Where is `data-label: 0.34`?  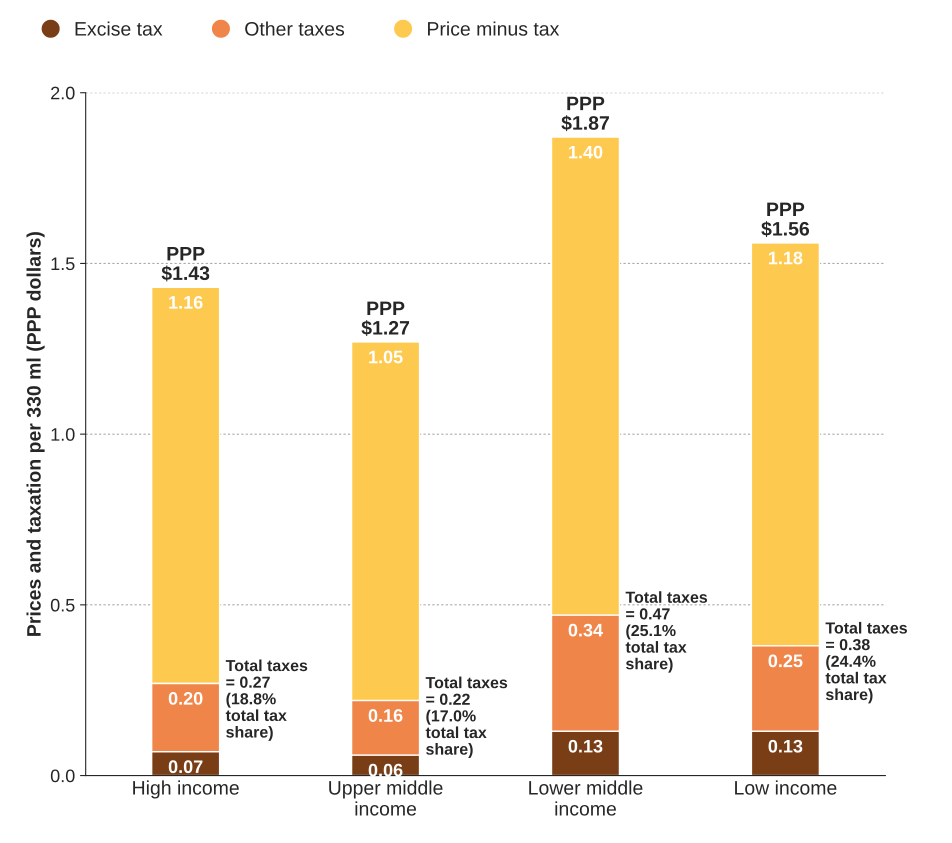
data-label: 0.34 is located at coordinates (585, 630).